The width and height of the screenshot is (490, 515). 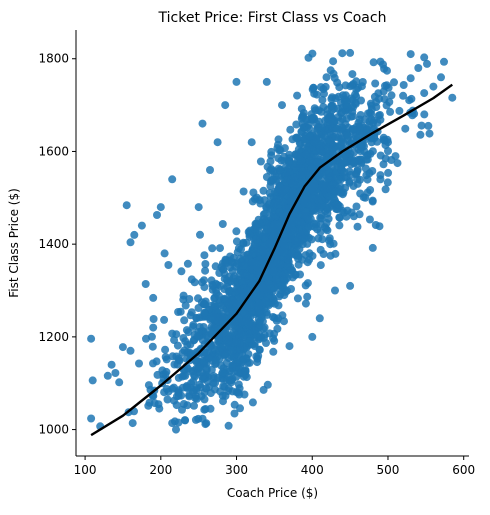 What do you see at coordinates (53, 244) in the screenshot?
I see `y-tick-label: 1400` at bounding box center [53, 244].